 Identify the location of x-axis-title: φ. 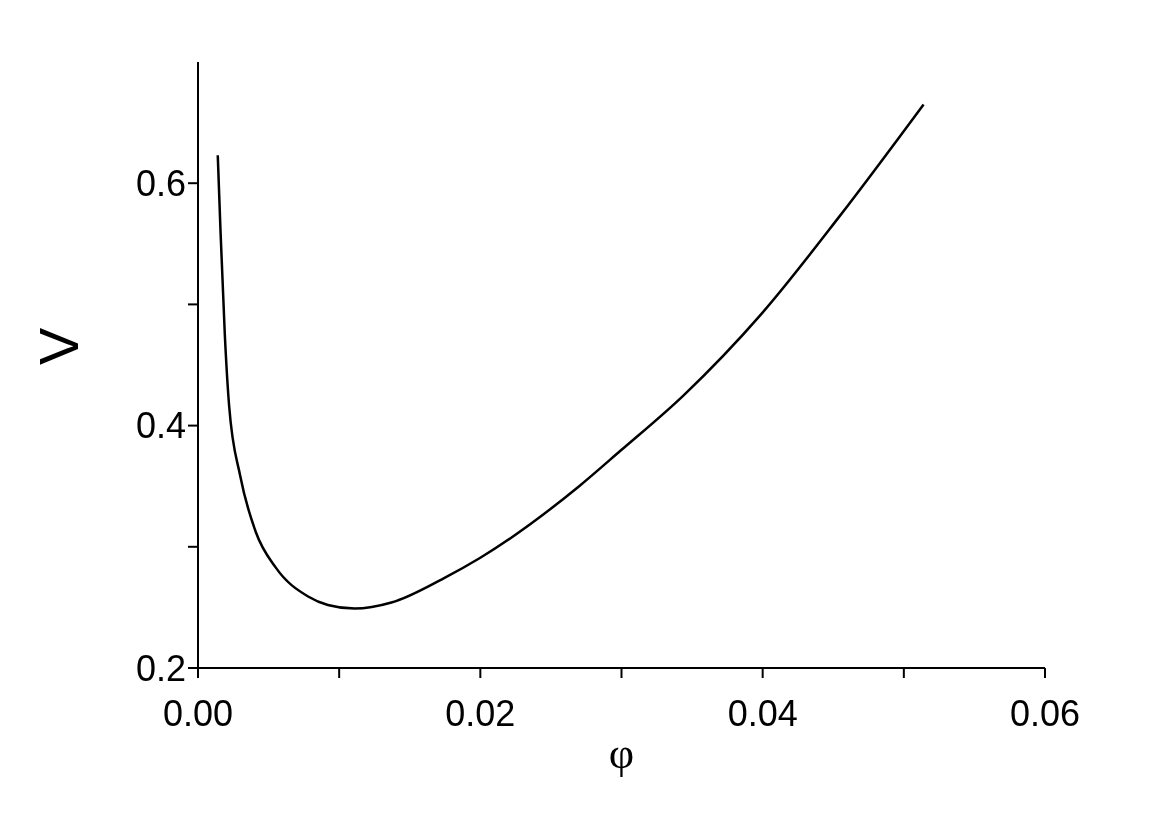
(621, 753).